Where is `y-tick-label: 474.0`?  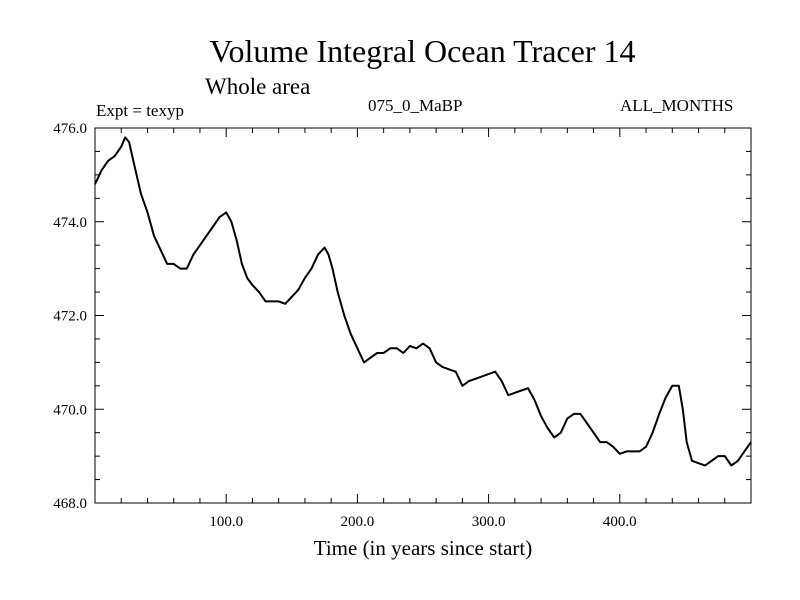
y-tick-label: 474.0 is located at coordinates (70, 223).